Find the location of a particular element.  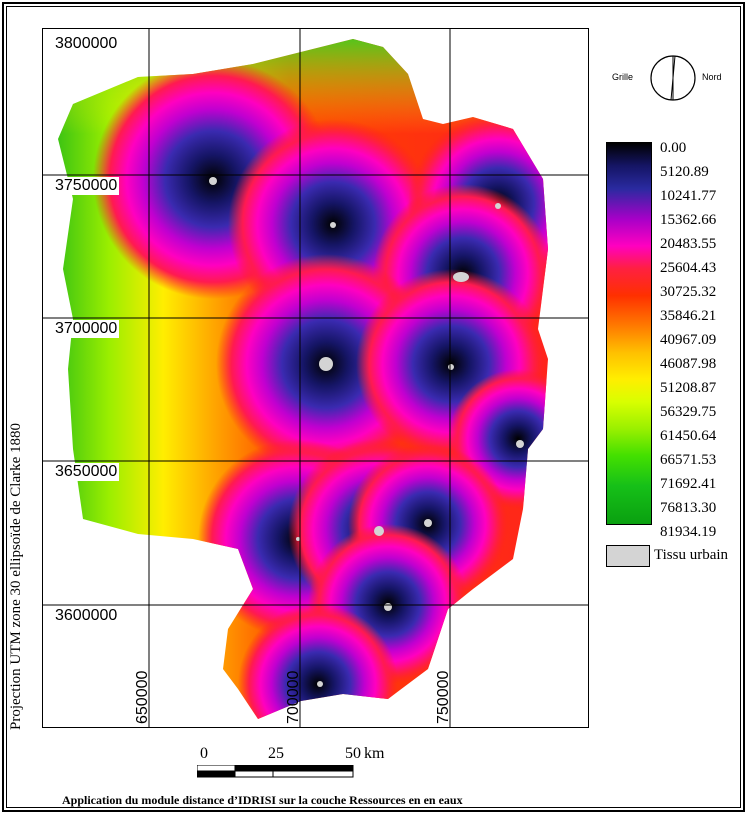

y-tick-label: 3600000 is located at coordinates (86, 616).